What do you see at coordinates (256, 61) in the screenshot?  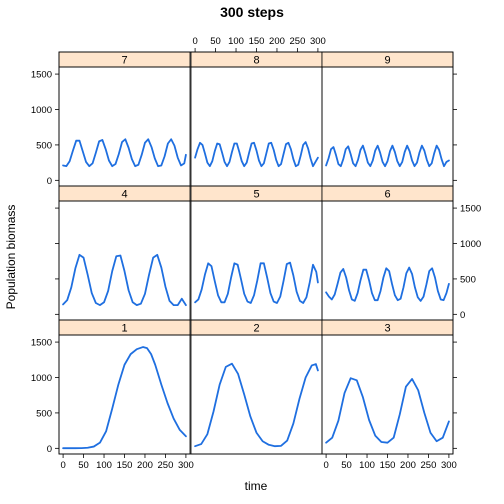 I see `strip-label-8: 8` at bounding box center [256, 61].